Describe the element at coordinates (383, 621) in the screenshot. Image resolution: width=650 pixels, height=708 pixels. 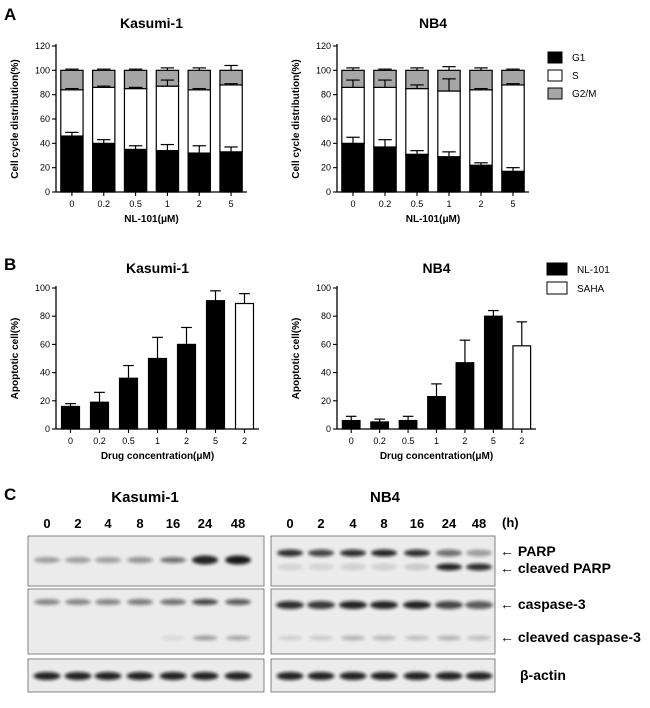
I see `blot-nb4-caspase3` at that location.